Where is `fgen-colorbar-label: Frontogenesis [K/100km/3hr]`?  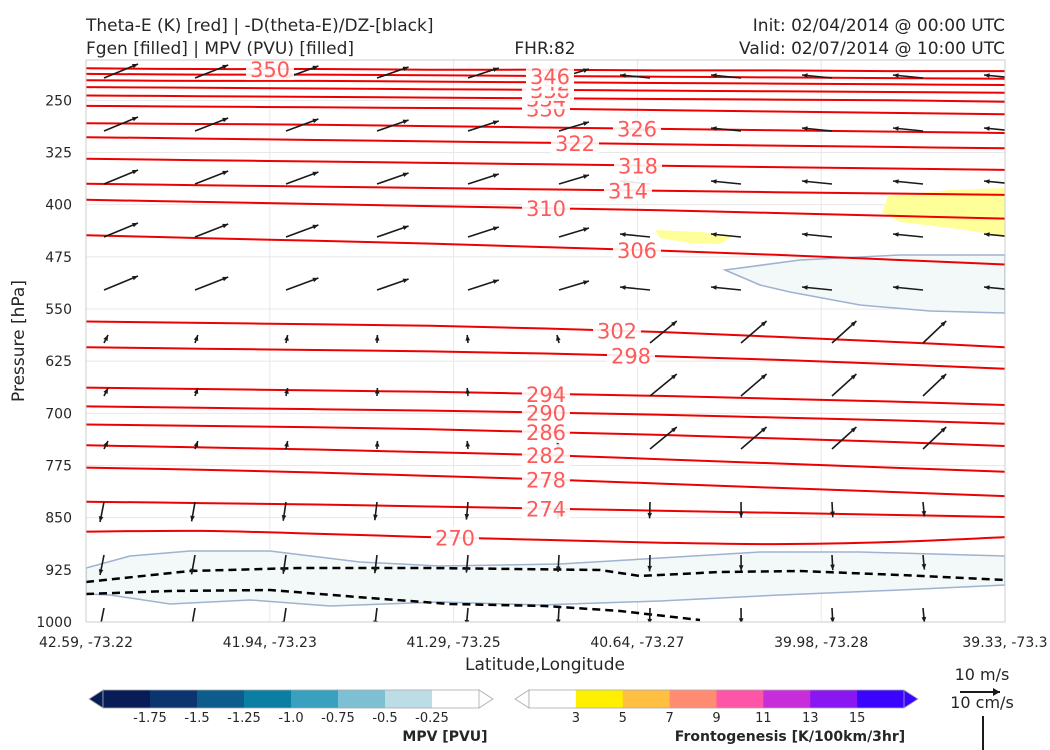
fgen-colorbar-label: Frontogenesis [K/100km/3hr] is located at coordinates (790, 737).